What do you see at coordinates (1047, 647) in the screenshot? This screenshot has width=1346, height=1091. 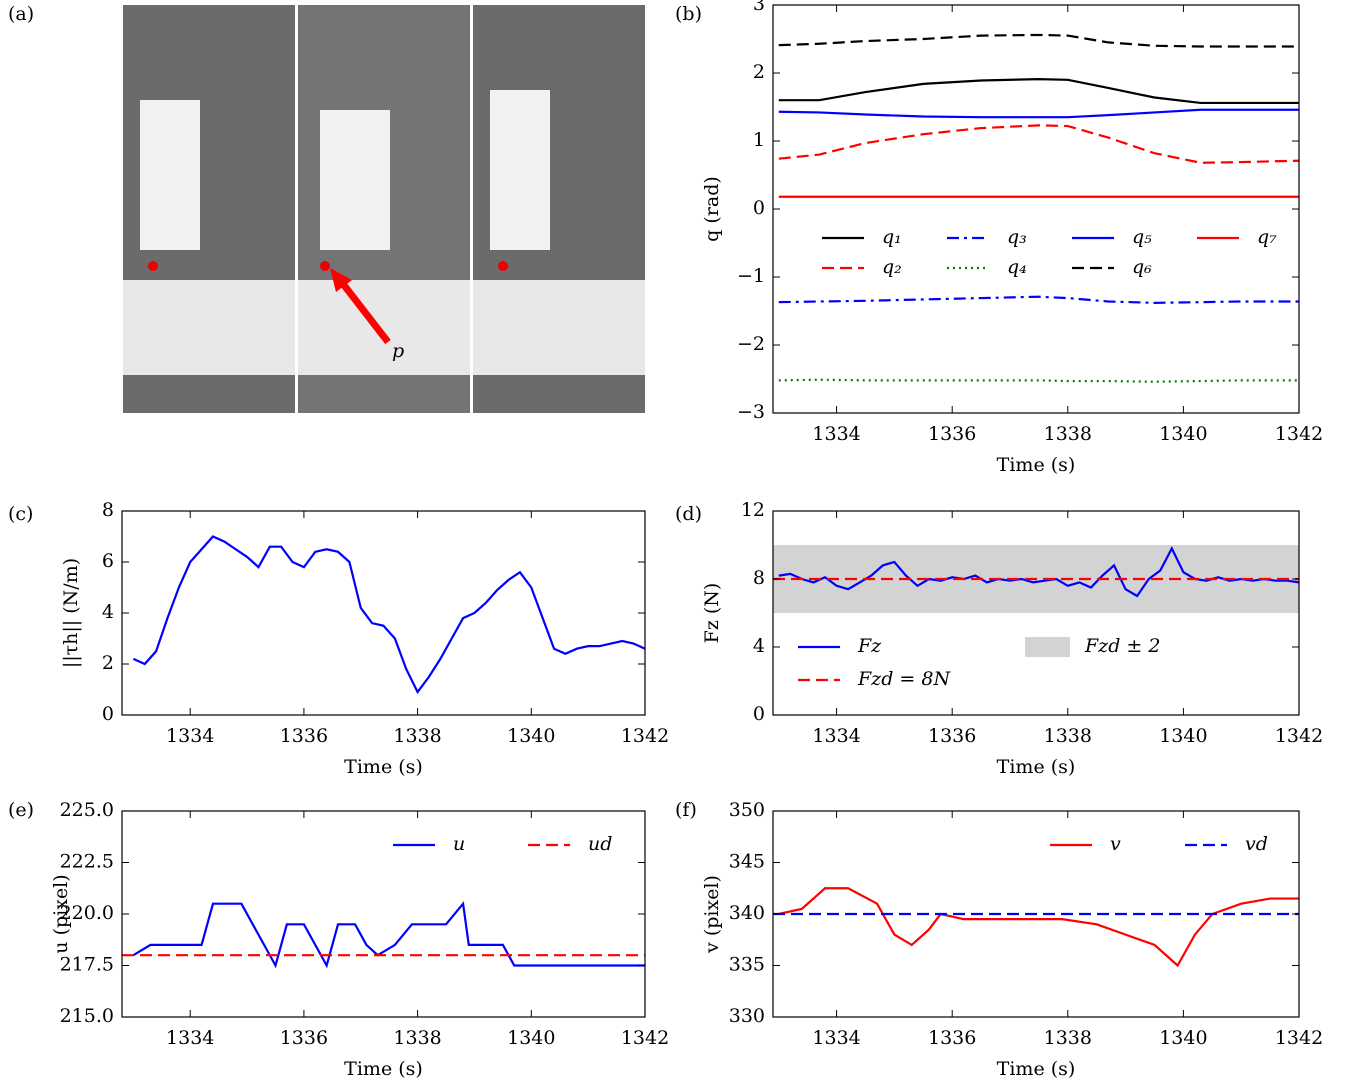 I see `legend-swatch` at bounding box center [1047, 647].